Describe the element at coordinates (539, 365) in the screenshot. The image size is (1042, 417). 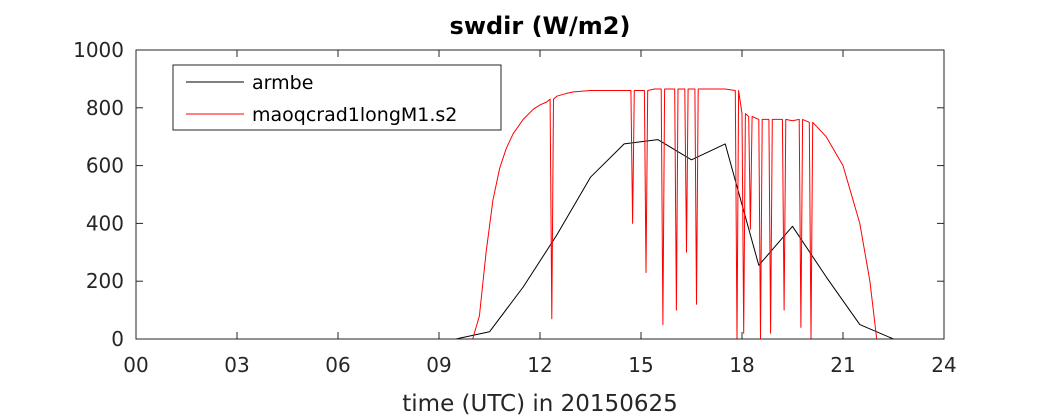
I see `x-tick-label: 12` at that location.